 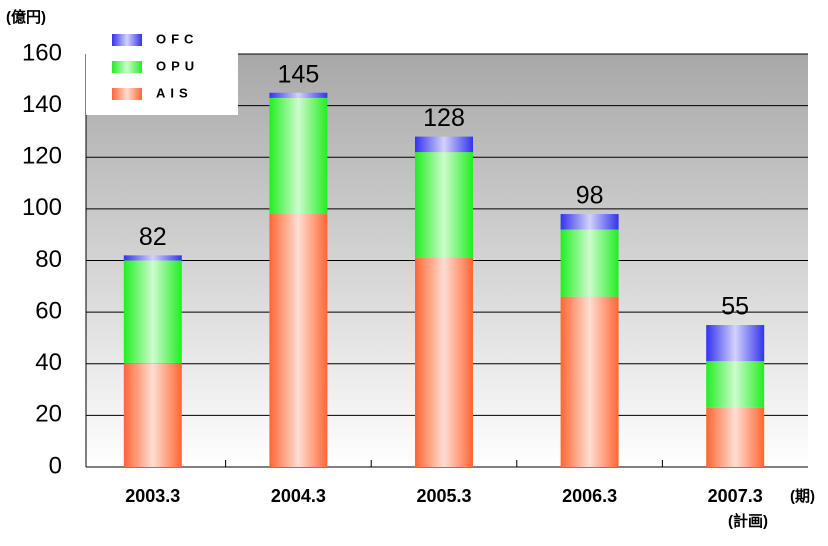 What do you see at coordinates (48, 414) in the screenshot?
I see `y-tick-label: 20` at bounding box center [48, 414].